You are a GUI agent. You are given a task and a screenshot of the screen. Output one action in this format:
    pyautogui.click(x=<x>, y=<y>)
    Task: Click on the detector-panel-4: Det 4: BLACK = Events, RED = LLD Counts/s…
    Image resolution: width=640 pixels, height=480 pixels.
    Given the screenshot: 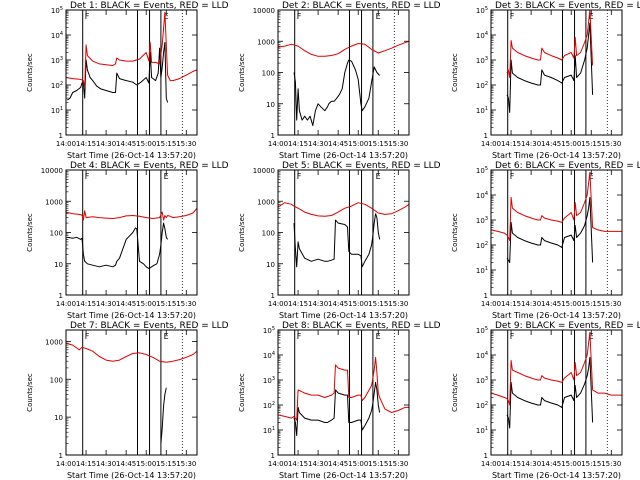 What is the action you would take?
    pyautogui.click(x=127, y=240)
    